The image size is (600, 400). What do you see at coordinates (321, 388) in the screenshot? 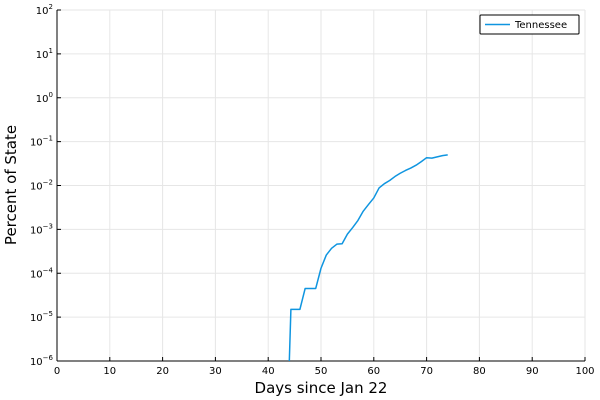
I see `x-axis-title: Days since Jan 22` at bounding box center [321, 388].